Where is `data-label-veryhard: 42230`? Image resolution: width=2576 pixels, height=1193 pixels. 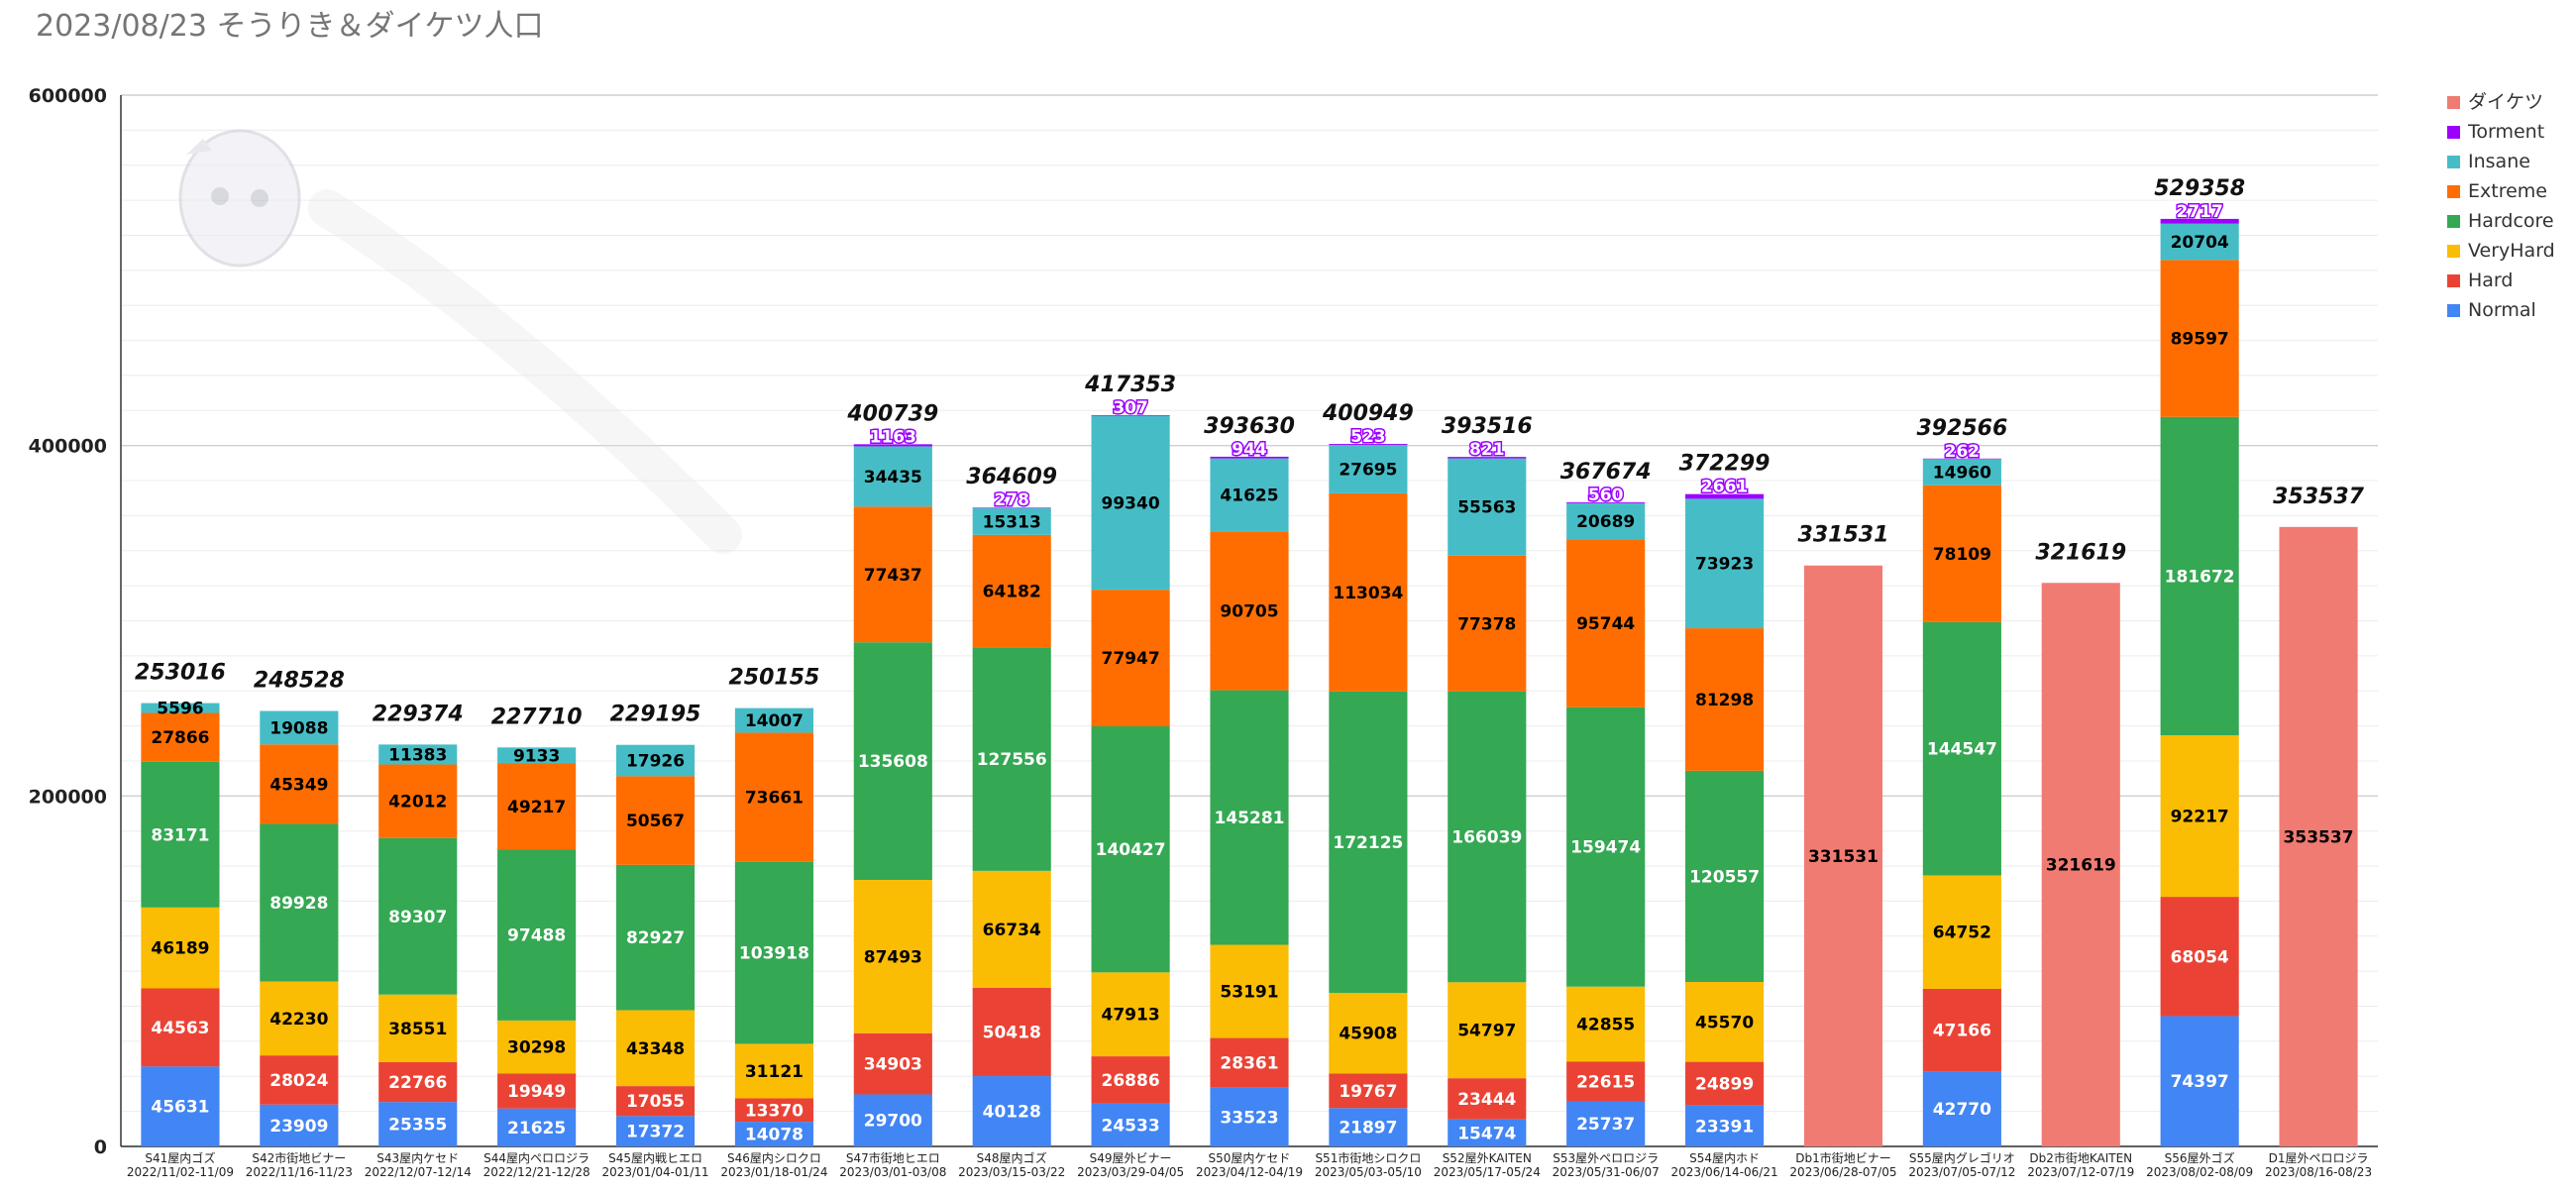
data-label-veryhard: 42230 is located at coordinates (298, 1020).